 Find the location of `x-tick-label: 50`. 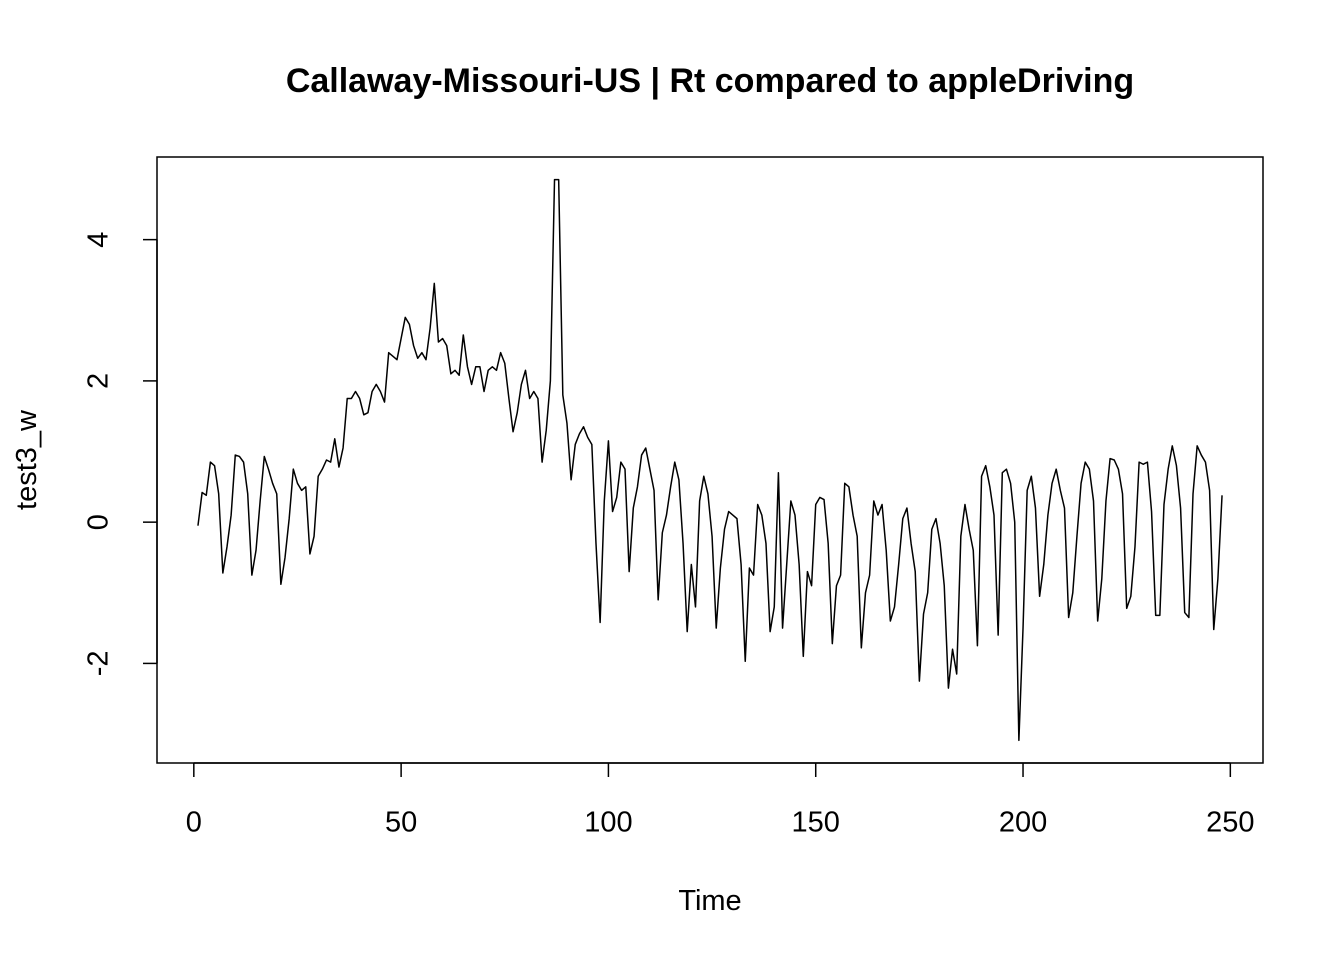

x-tick-label: 50 is located at coordinates (401, 823).